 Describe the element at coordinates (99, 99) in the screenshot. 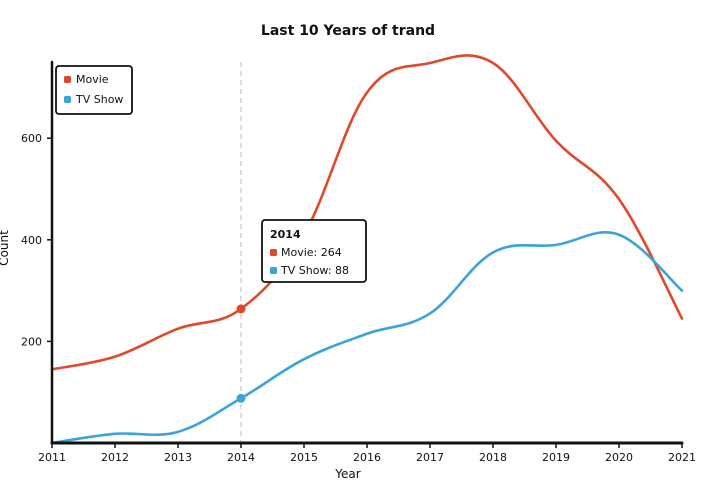

I see `legend-label-tv-show: TV Show` at that location.